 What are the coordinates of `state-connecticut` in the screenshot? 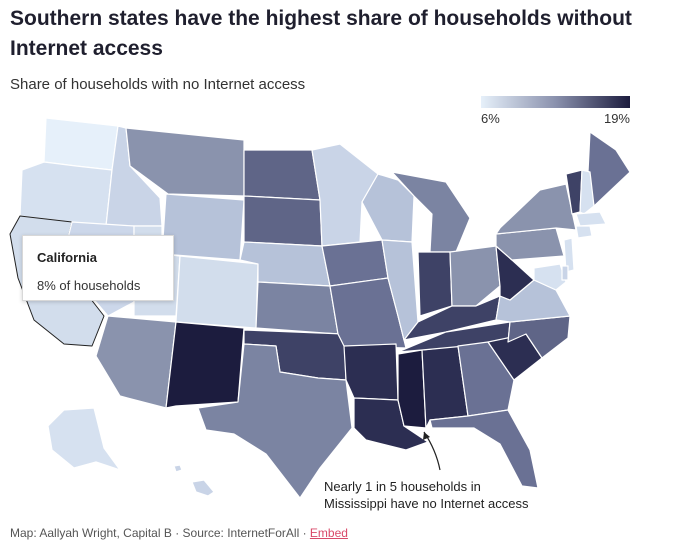 It's located at (584, 232).